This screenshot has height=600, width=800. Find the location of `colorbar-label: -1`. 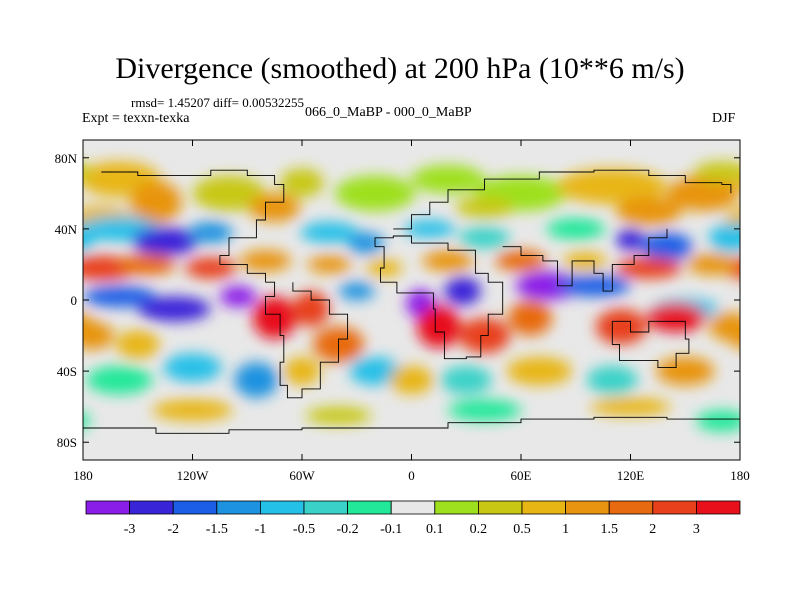

colorbar-label: -1 is located at coordinates (261, 529).